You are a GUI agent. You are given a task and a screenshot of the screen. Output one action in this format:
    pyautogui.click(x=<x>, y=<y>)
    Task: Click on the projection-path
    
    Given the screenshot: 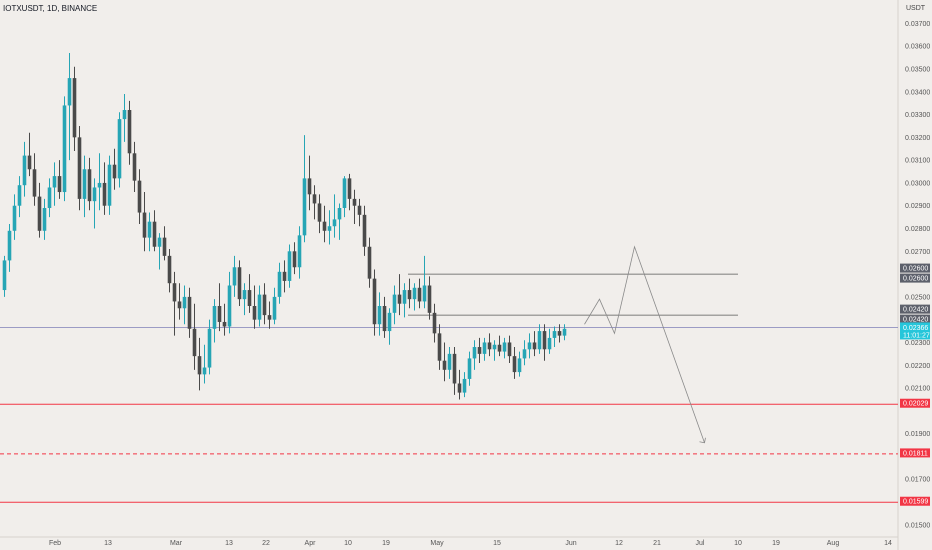 What is the action you would take?
    pyautogui.click(x=644, y=344)
    